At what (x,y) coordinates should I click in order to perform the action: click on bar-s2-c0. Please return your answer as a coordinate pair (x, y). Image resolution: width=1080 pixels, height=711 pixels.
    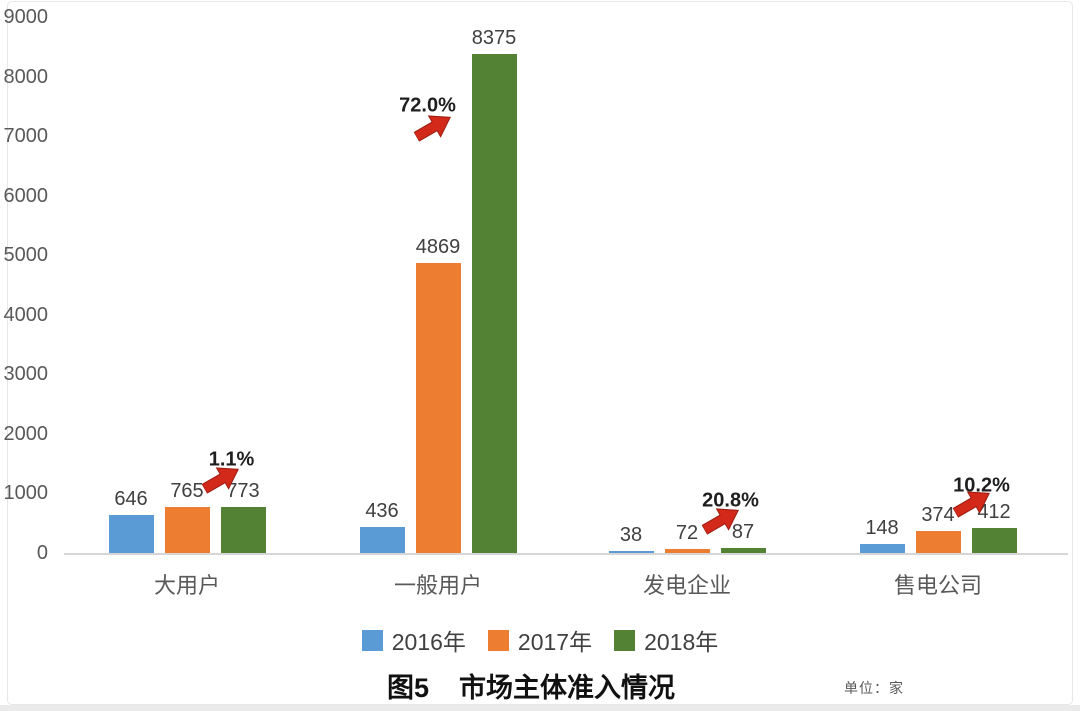
    Looking at the image, I should click on (243, 529).